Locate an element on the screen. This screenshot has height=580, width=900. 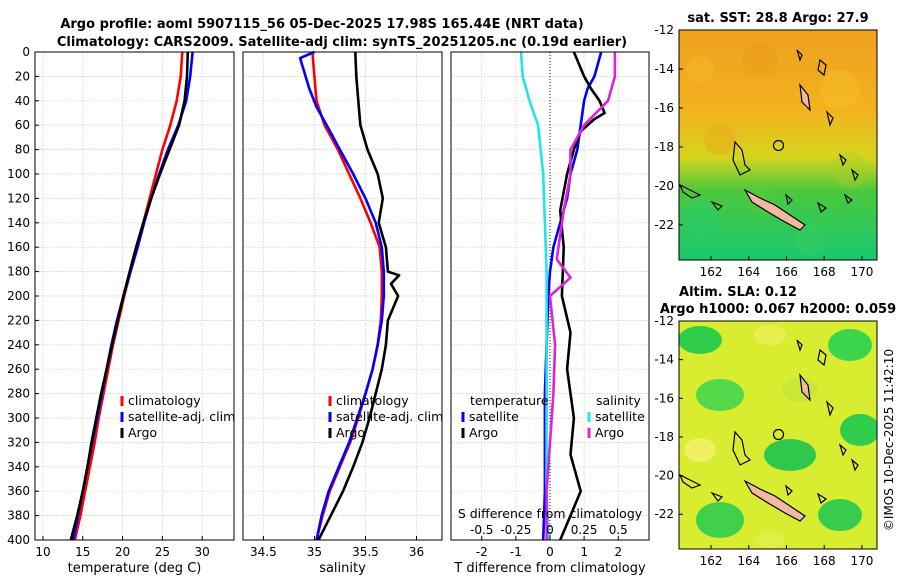
series-line-climatology is located at coordinates (347, 296).